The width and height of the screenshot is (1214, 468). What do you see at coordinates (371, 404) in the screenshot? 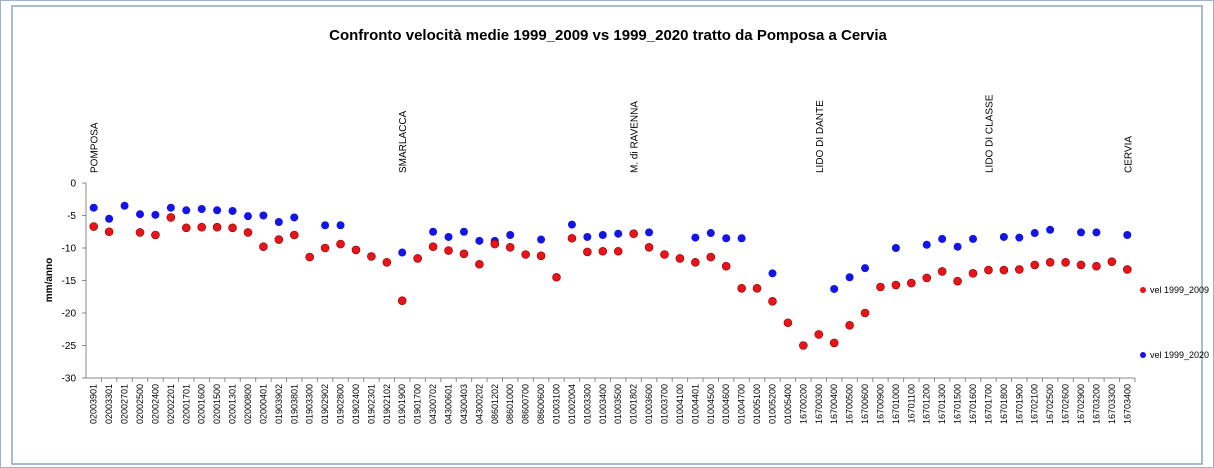
I see `x-tick-label: 01902301` at bounding box center [371, 404].